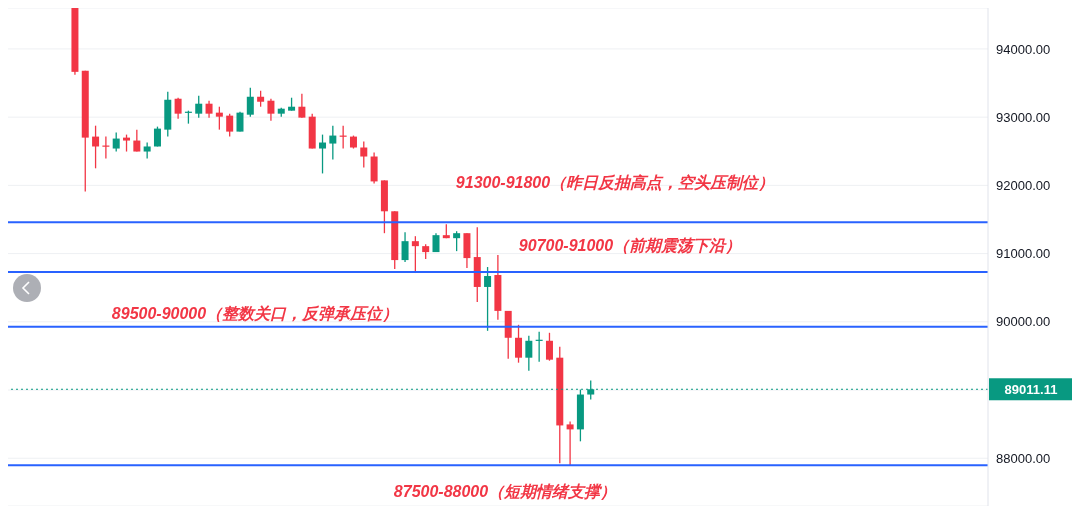 This screenshot has width=1080, height=506. What do you see at coordinates (1023, 185) in the screenshot?
I see `y-tick-label: 92000.00` at bounding box center [1023, 185].